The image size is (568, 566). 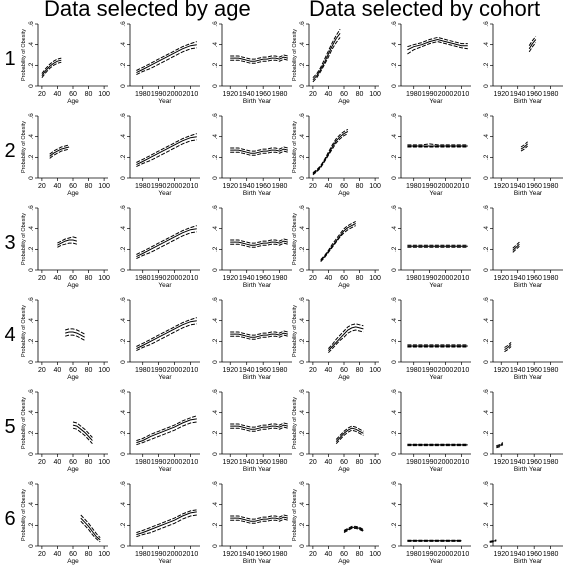 What do you see at coordinates (528, 469) in the screenshot?
I see `x-axis-title: Birth Year` at bounding box center [528, 469].